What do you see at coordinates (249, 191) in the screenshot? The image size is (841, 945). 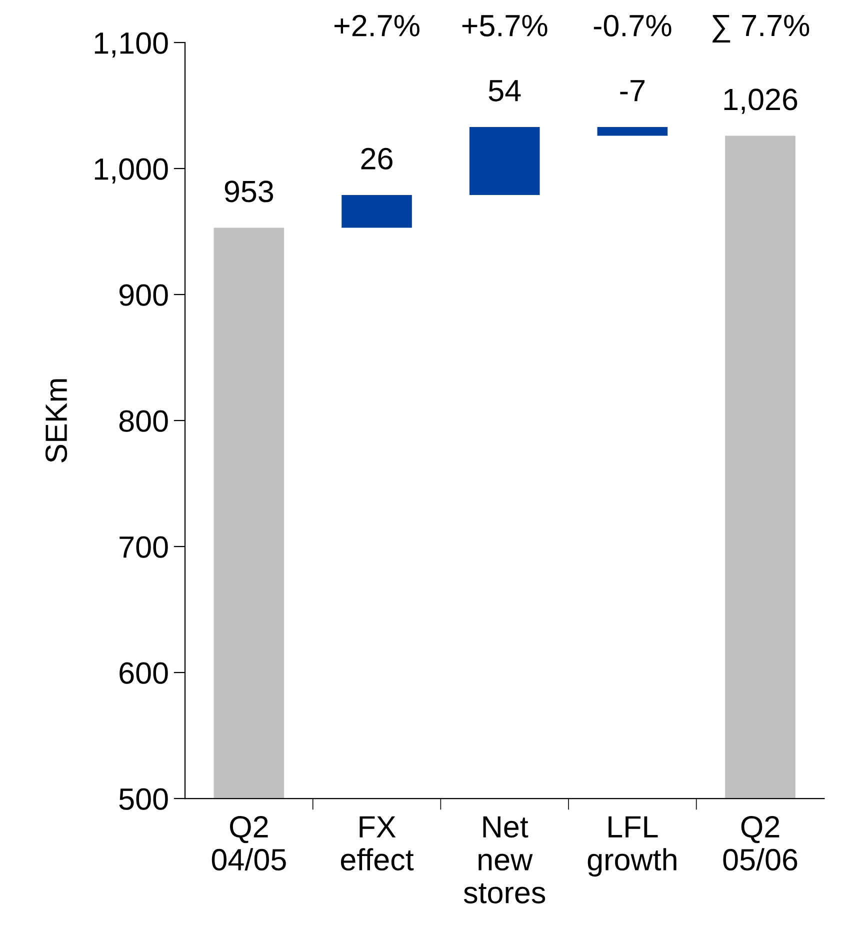 I see `data-label: 953` at bounding box center [249, 191].